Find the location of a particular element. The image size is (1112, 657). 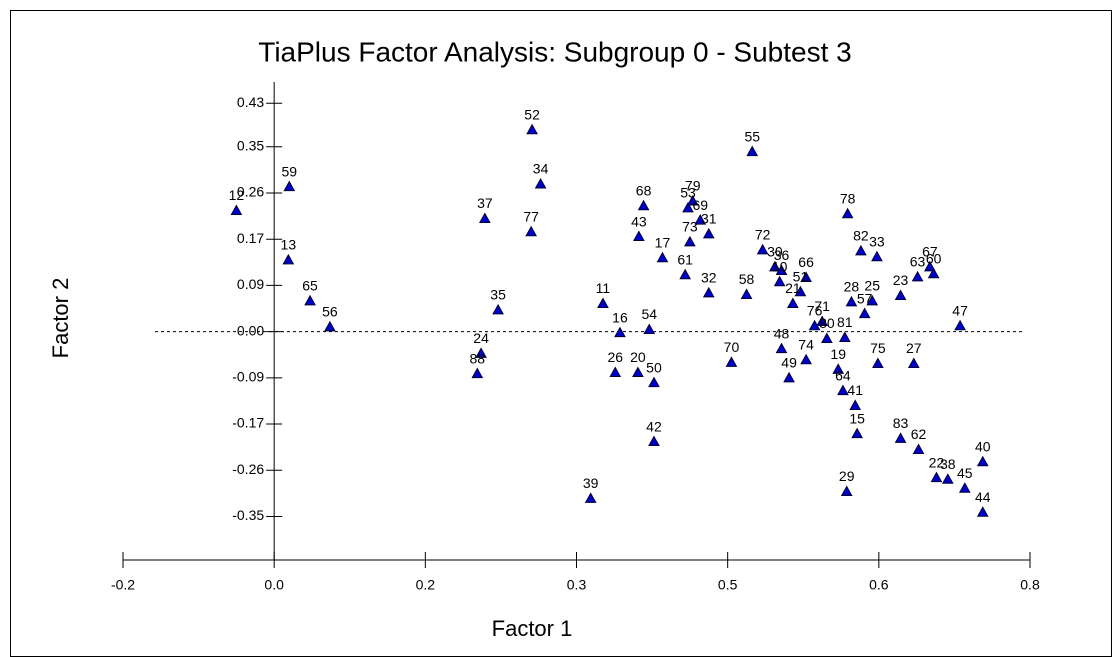

point-label: 37 is located at coordinates (485, 203).